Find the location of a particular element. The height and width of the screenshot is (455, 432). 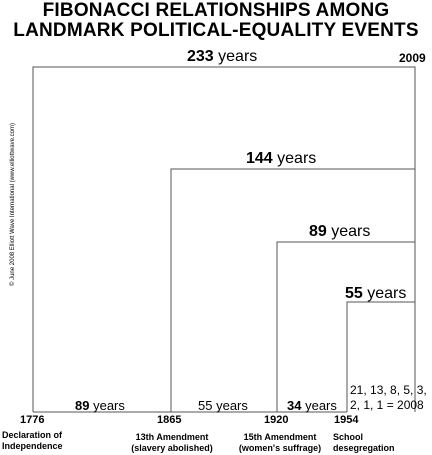

interval-label-34: 34 years is located at coordinates (312, 405).